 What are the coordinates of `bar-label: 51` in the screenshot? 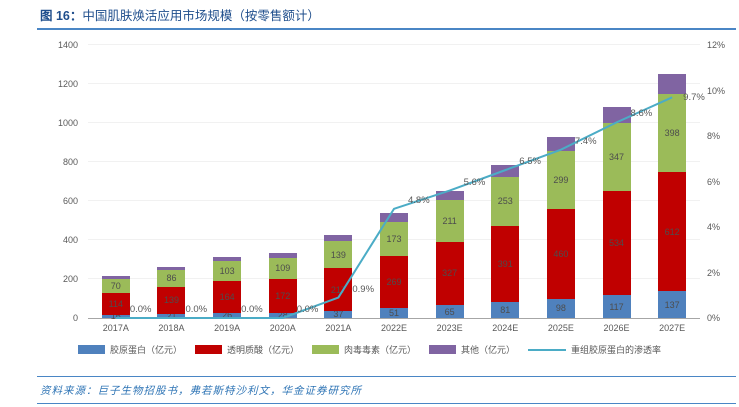 It's located at (393, 313).